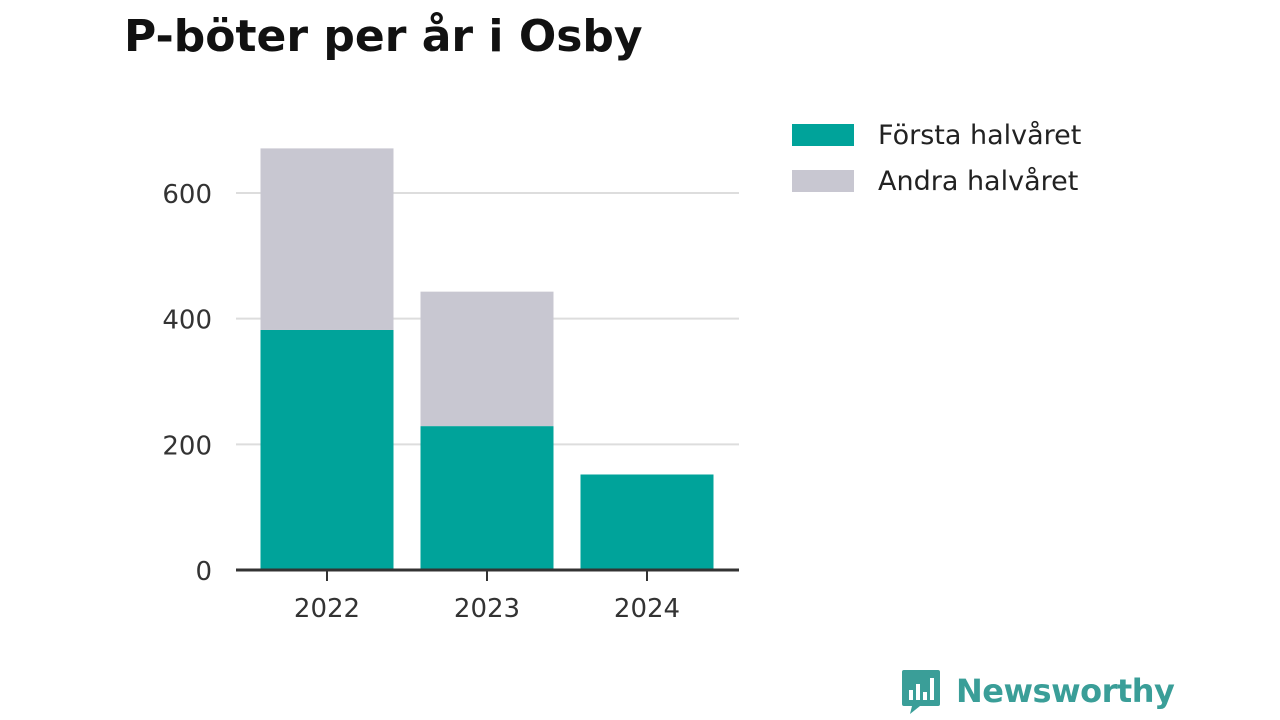 The image size is (1280, 720). I want to click on y-tick-label: 400, so click(187, 321).